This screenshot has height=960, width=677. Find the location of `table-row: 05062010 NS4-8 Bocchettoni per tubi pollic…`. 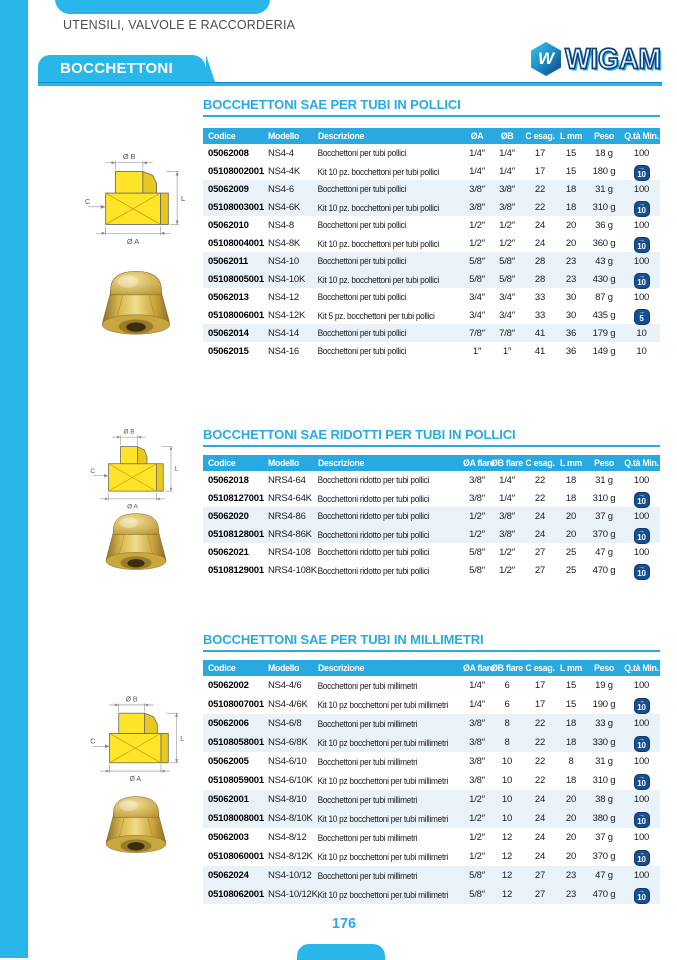

table-row: 05062010 NS4-8 Bocchettoni per tubi pollic… is located at coordinates (431, 225).